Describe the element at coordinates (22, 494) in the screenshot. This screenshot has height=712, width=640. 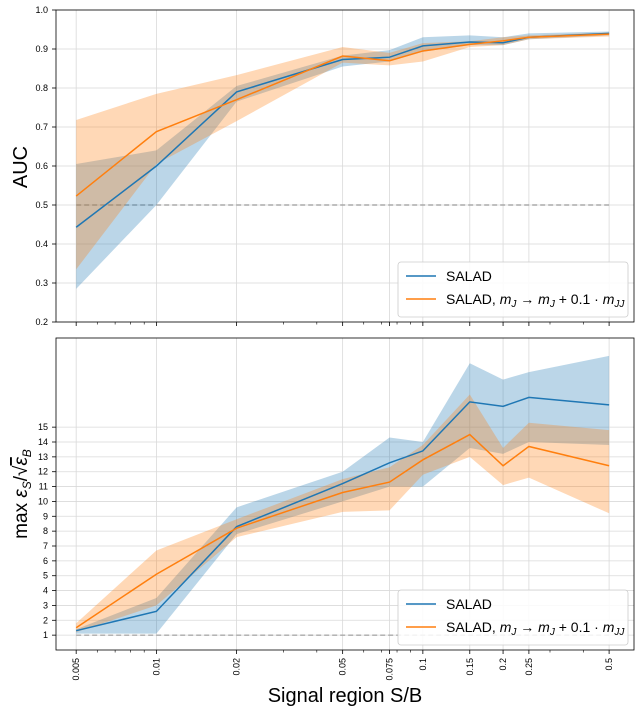
I see `significance-y-axis-label: max εS/√εB` at that location.